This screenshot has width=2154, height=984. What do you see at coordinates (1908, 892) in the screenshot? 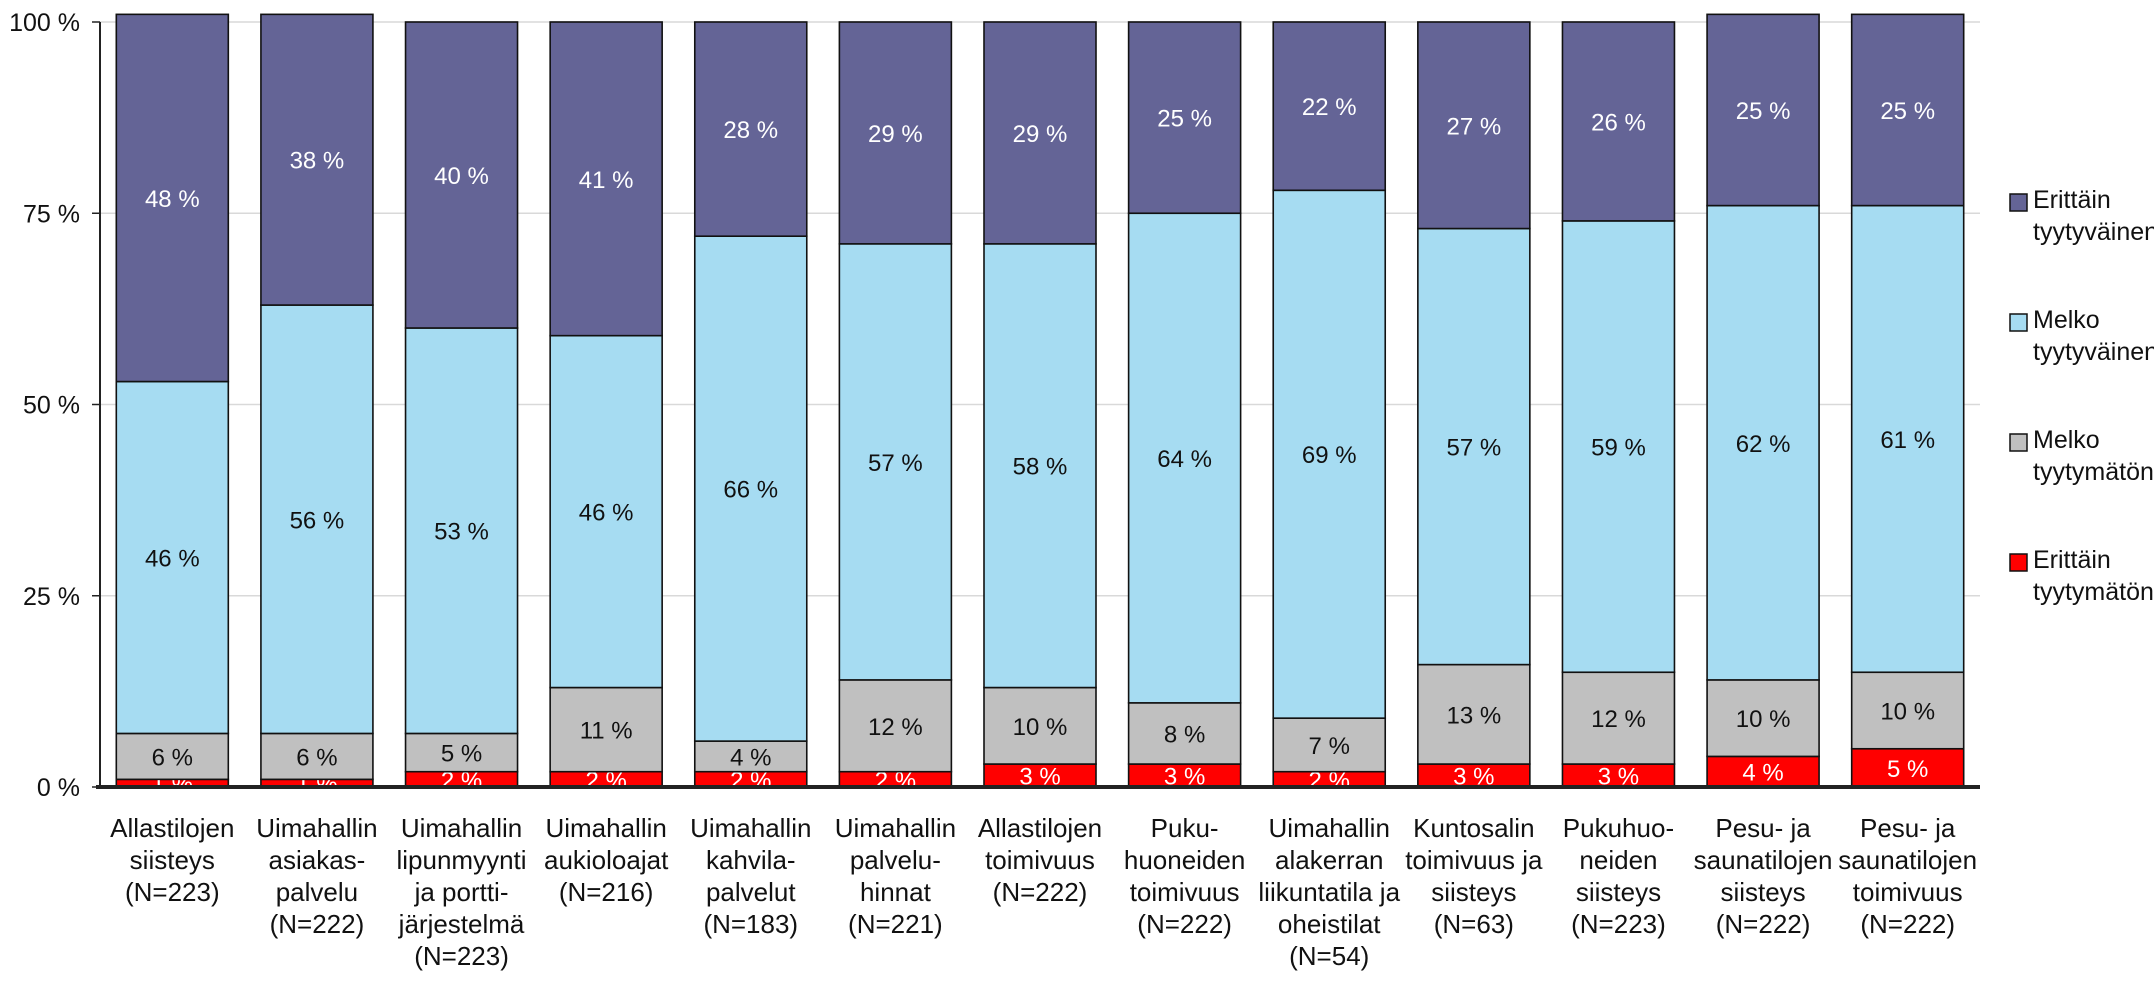
I see `x-tick-label-line: toimivuus` at bounding box center [1908, 892].